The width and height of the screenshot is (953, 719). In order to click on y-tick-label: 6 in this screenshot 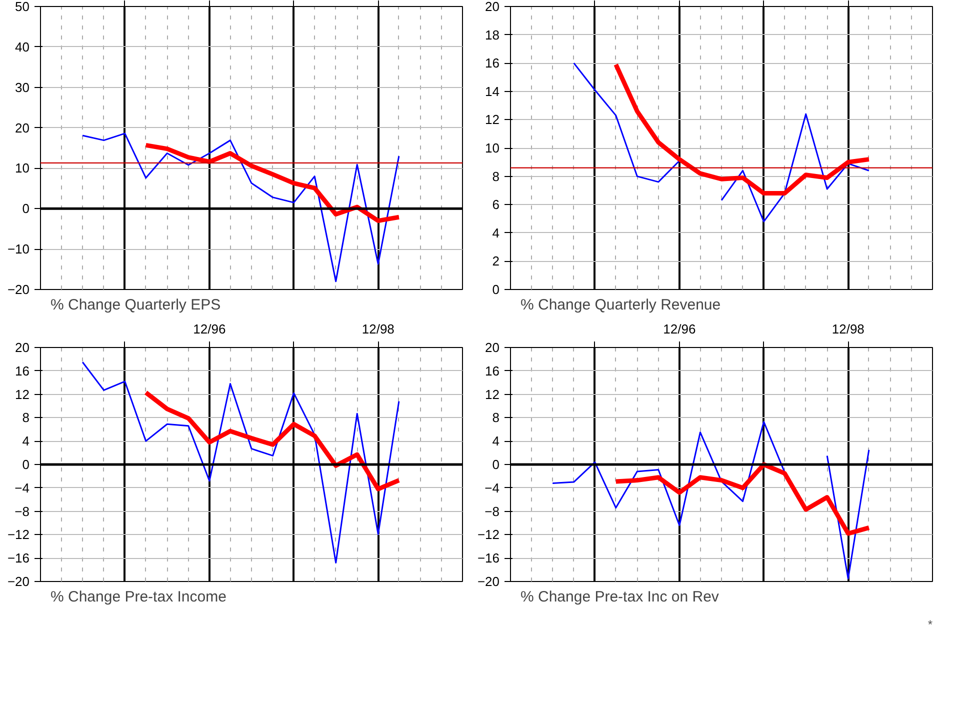, I will do `click(496, 204)`.